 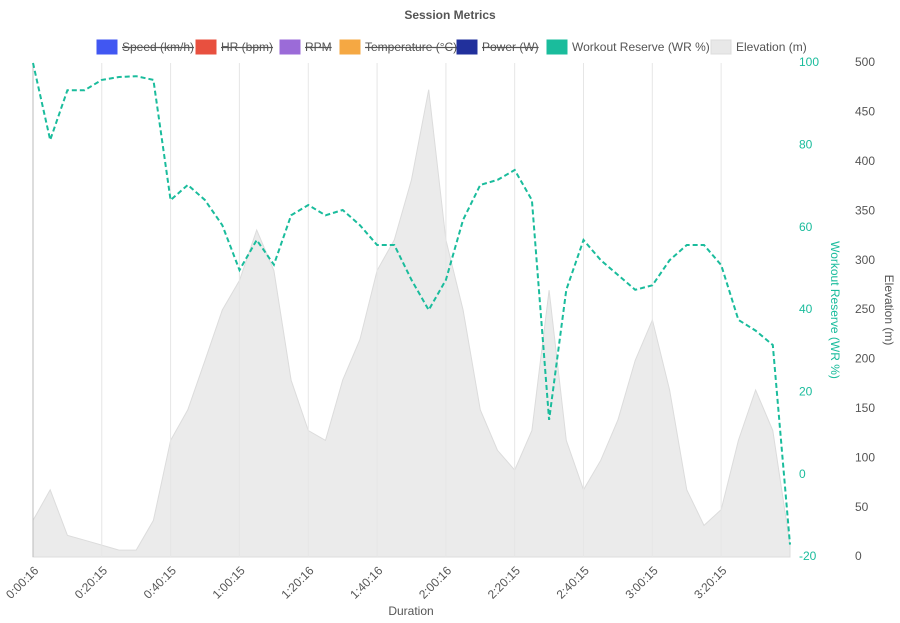 What do you see at coordinates (641, 582) in the screenshot?
I see `x-tick-label: 3:00:15` at bounding box center [641, 582].